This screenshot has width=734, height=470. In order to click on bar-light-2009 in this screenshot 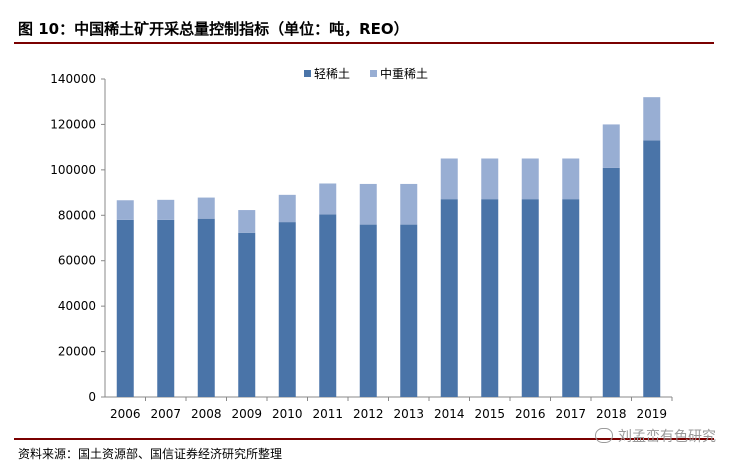, I will do `click(247, 314)`.